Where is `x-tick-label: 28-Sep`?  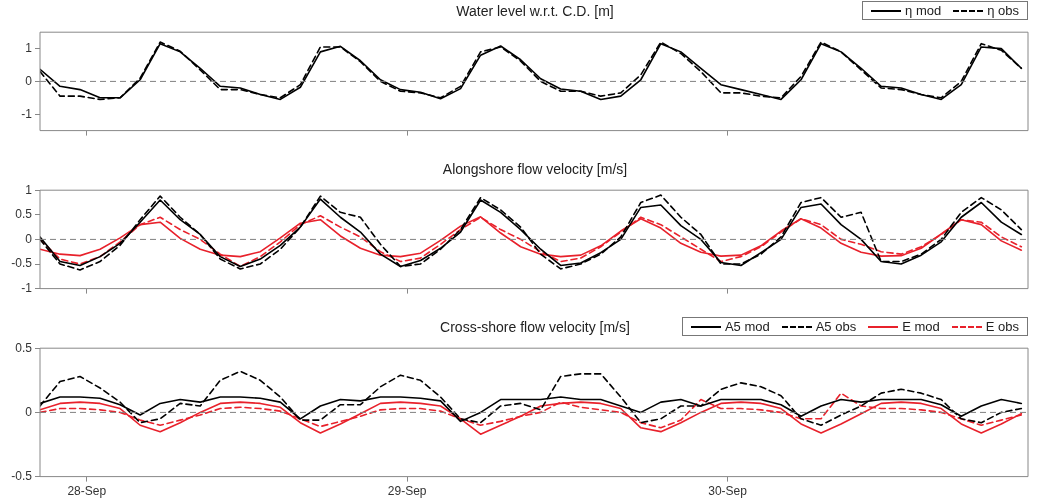 x-tick-label: 28-Sep is located at coordinates (87, 491).